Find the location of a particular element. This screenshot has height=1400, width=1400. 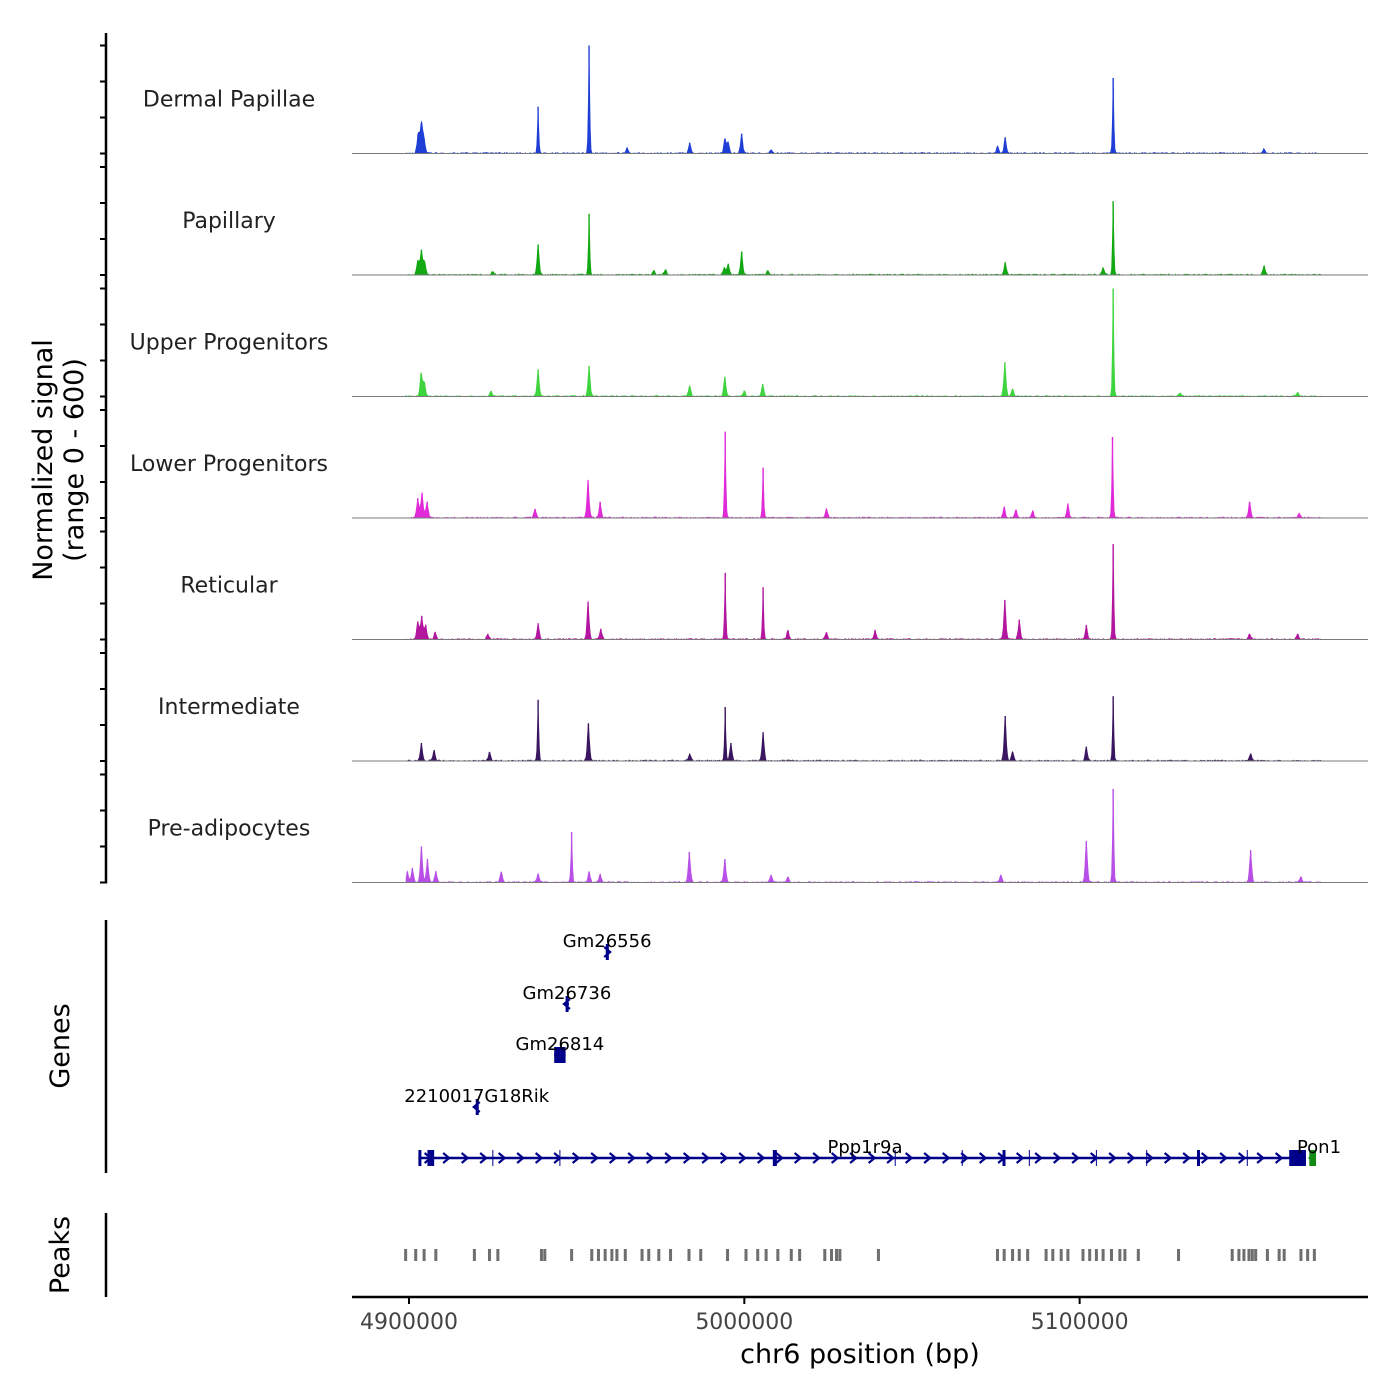

gene-Gm26556: Gm26556 is located at coordinates (607, 945).